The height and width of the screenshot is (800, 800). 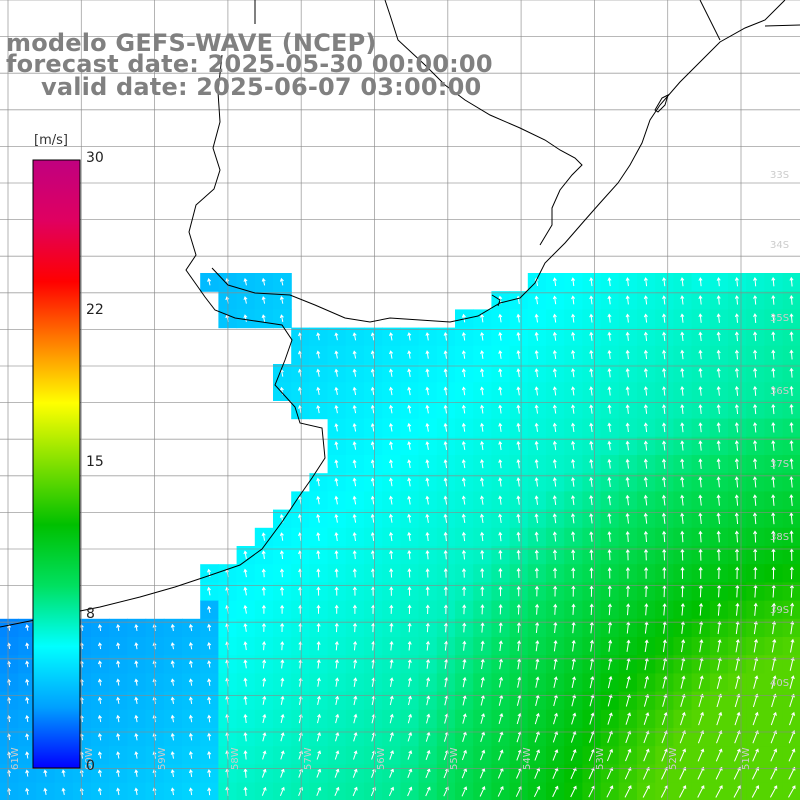 What do you see at coordinates (56, 464) in the screenshot?
I see `colorbar` at bounding box center [56, 464].